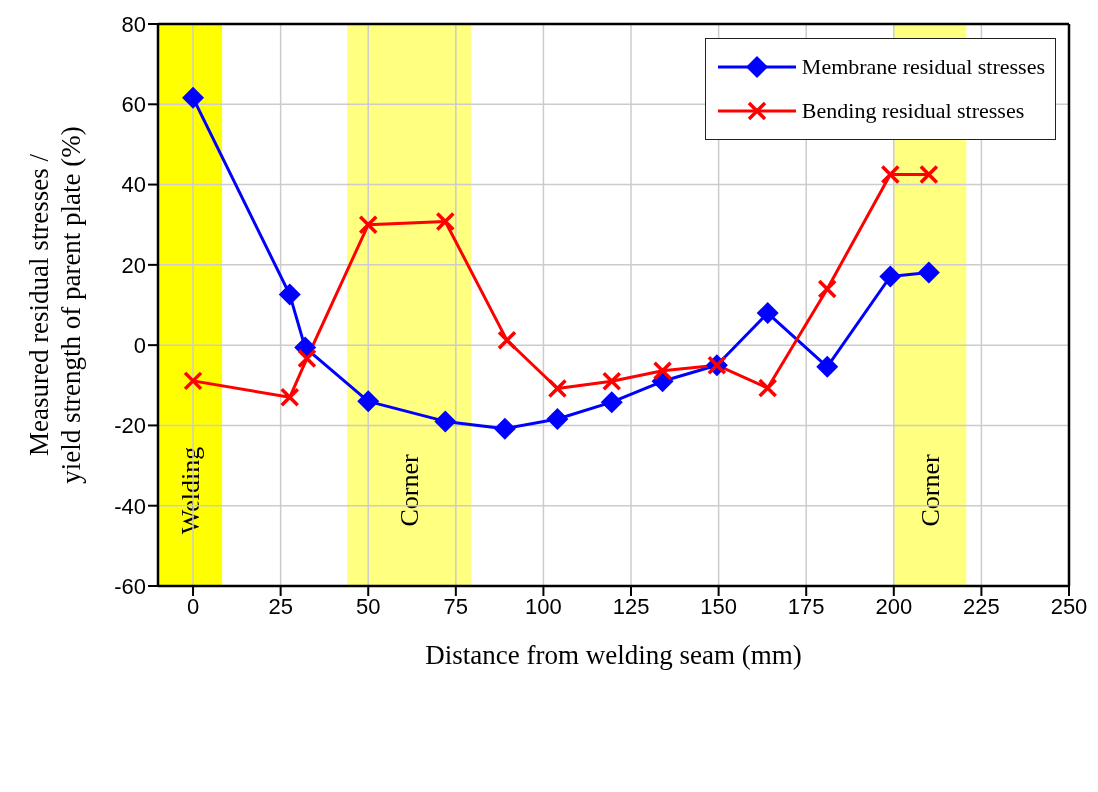 The width and height of the screenshot is (1098, 792). What do you see at coordinates (368, 606) in the screenshot?
I see `x-tick-label: 50` at bounding box center [368, 606].